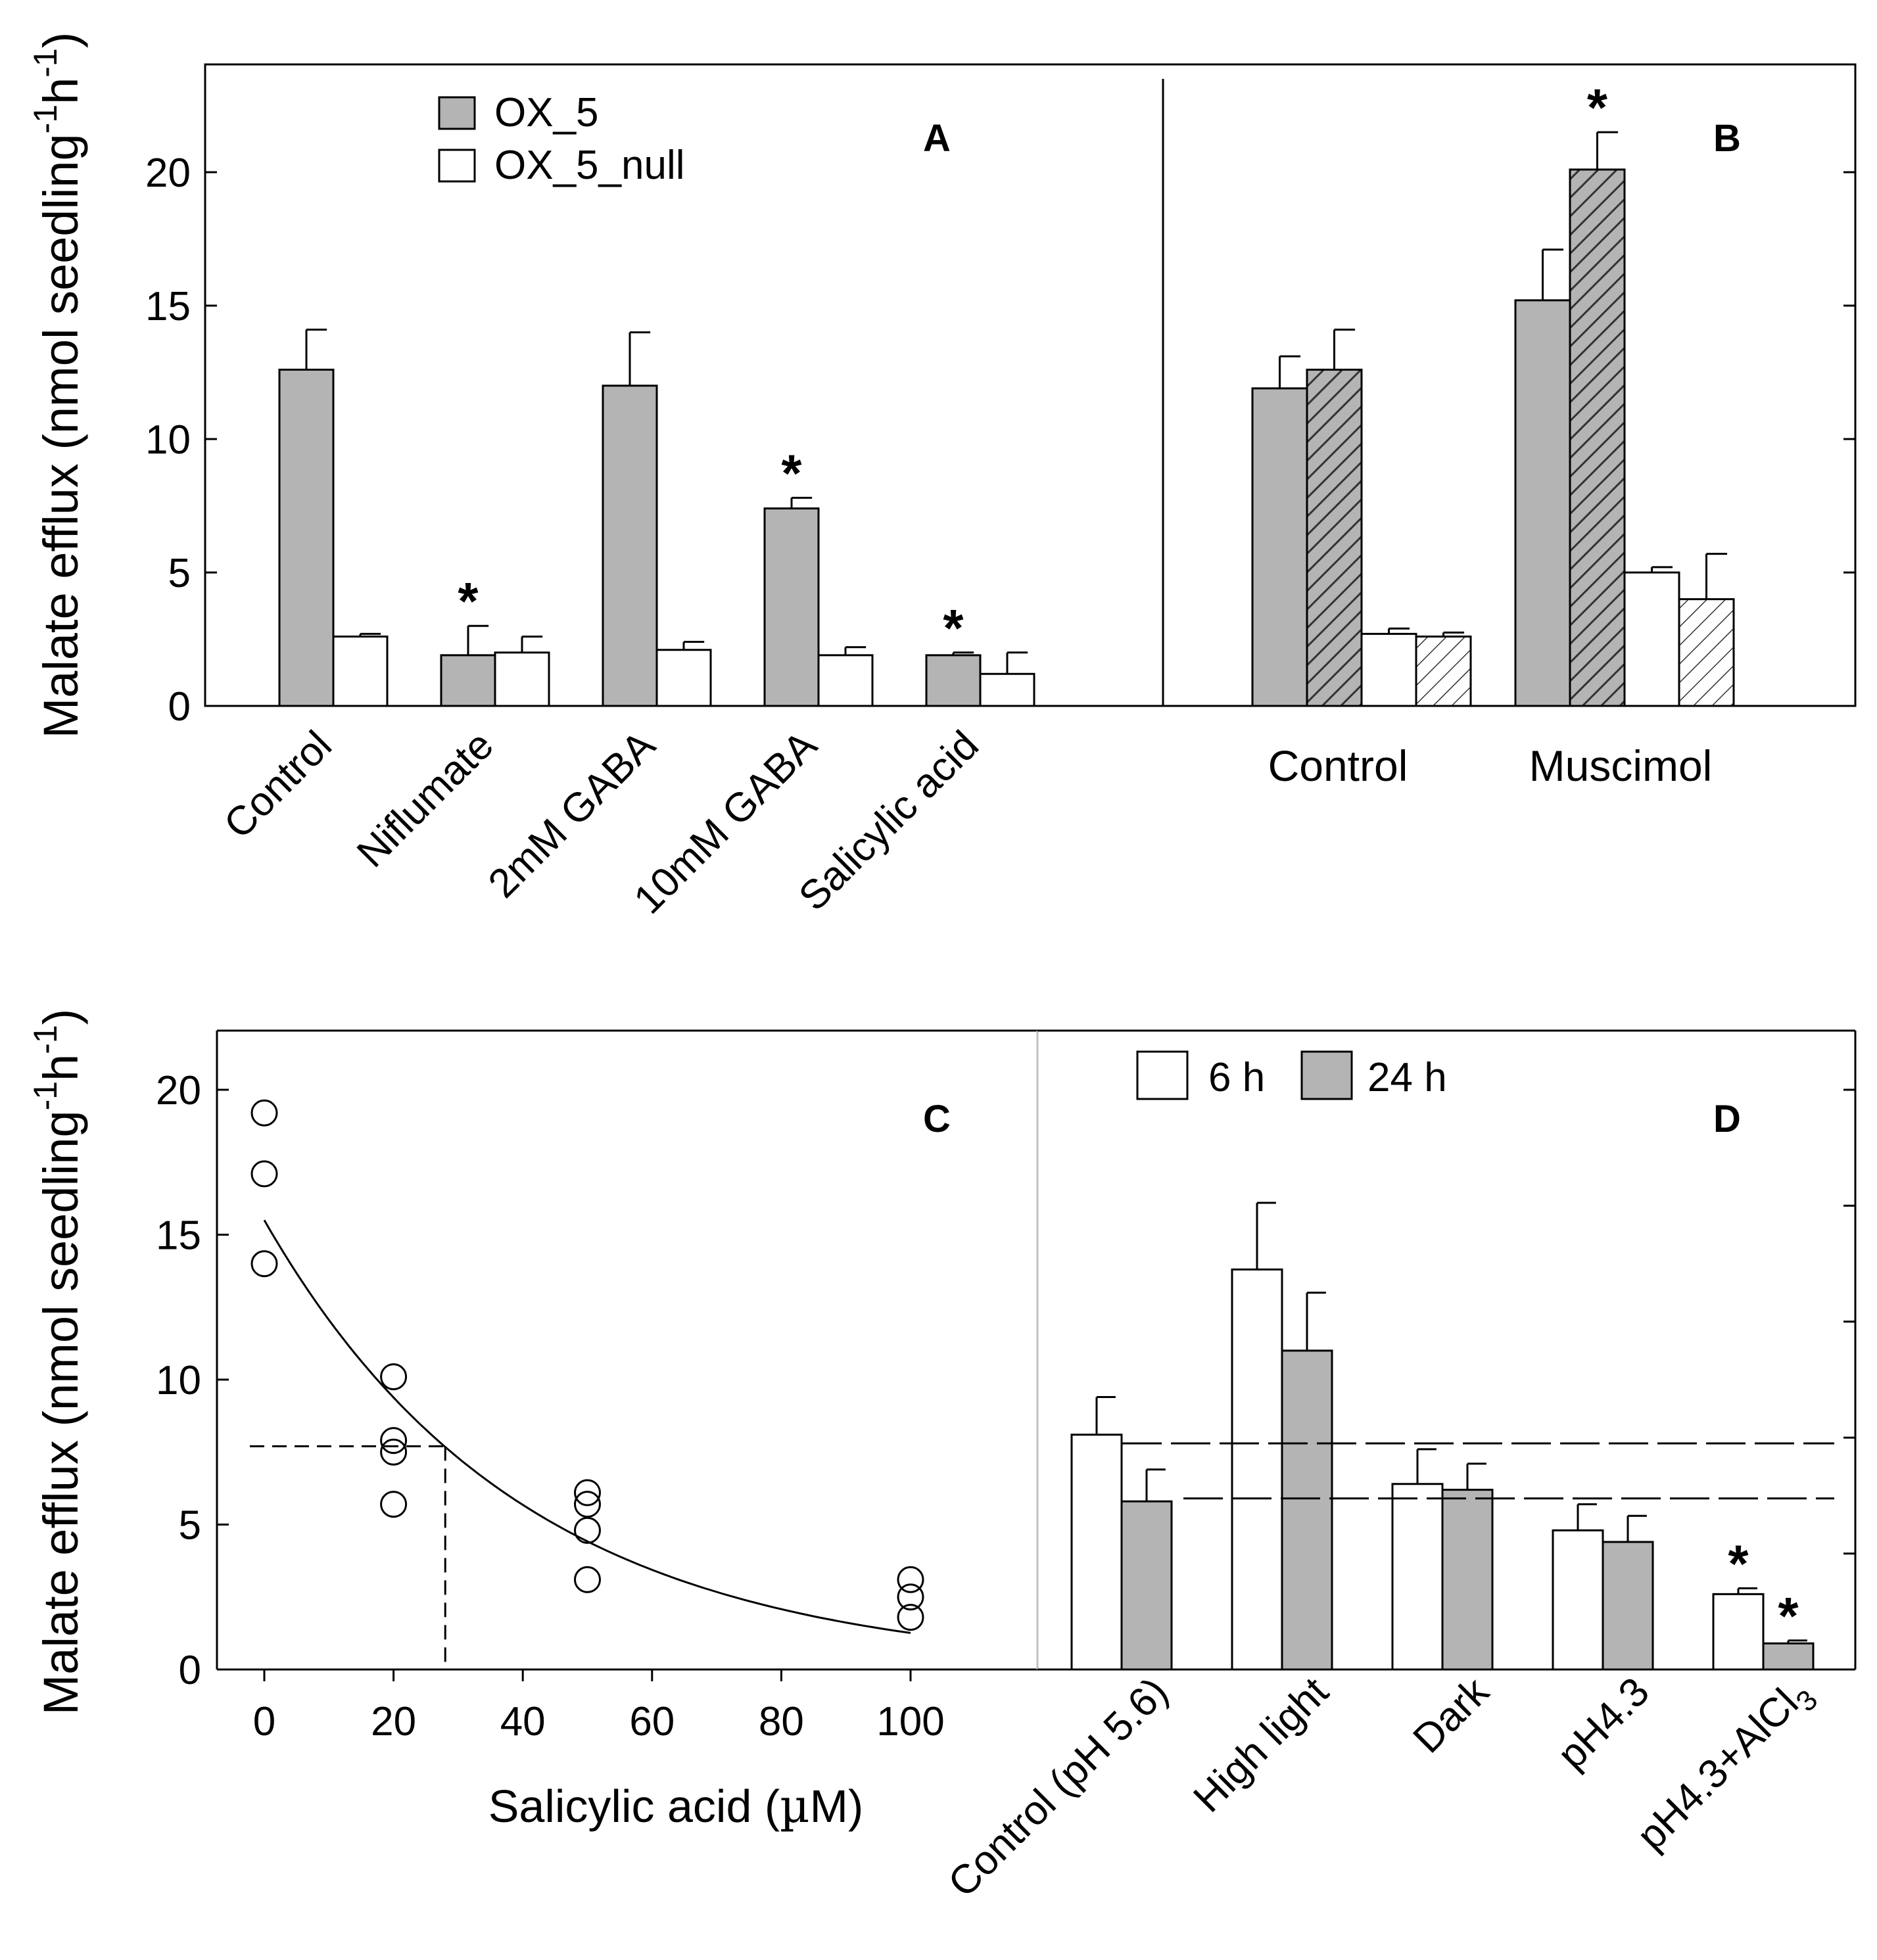 The image size is (1877, 1960). Describe the element at coordinates (1162, 1075) in the screenshot. I see `legend-swatch-6h` at that location.